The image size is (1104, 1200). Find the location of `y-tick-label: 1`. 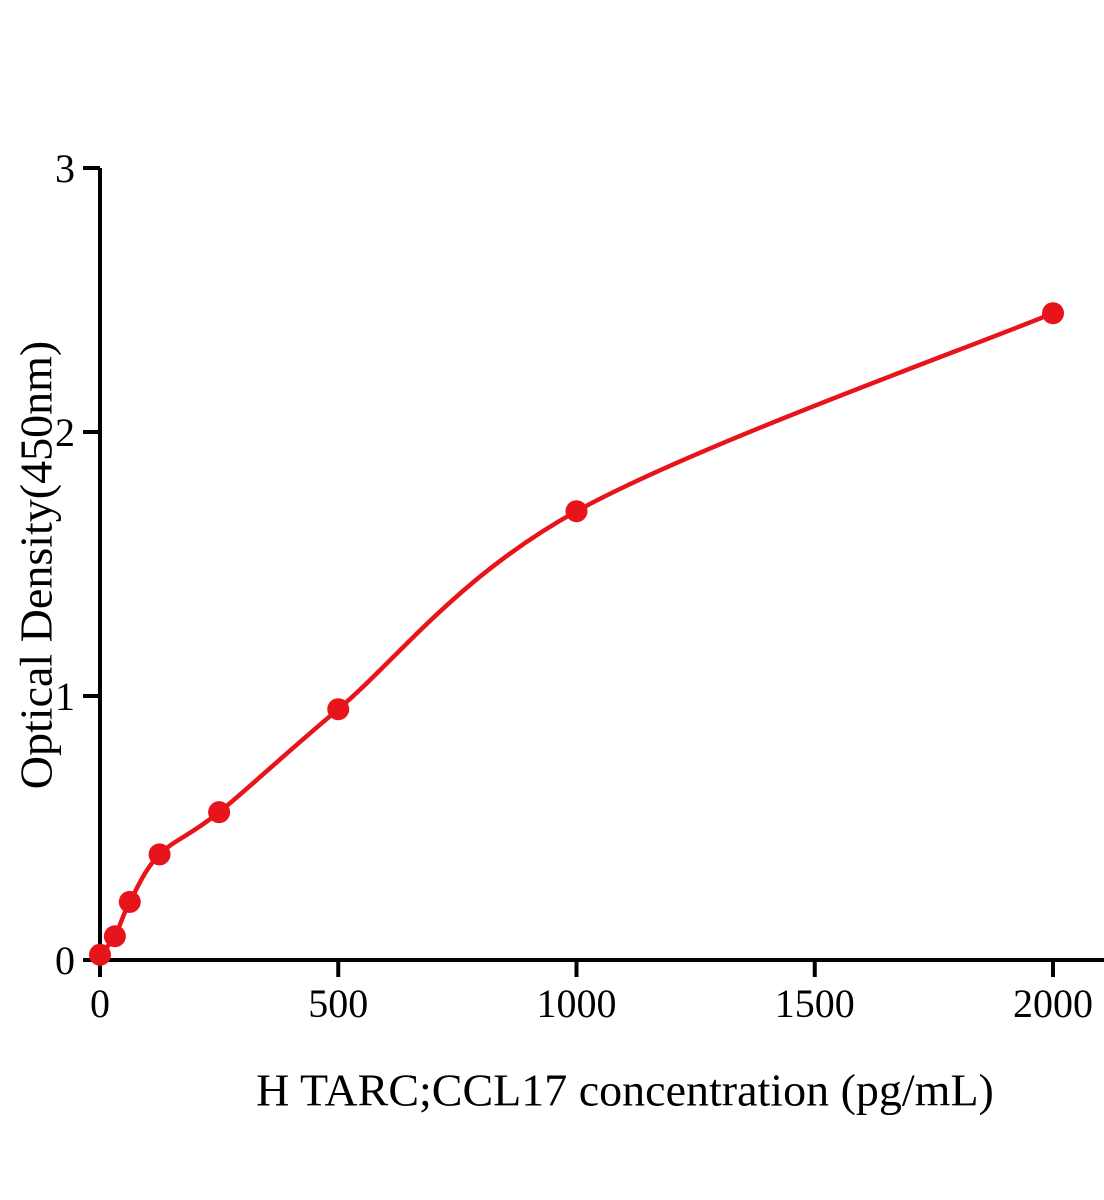

y-tick-label: 1 is located at coordinates (65, 696).